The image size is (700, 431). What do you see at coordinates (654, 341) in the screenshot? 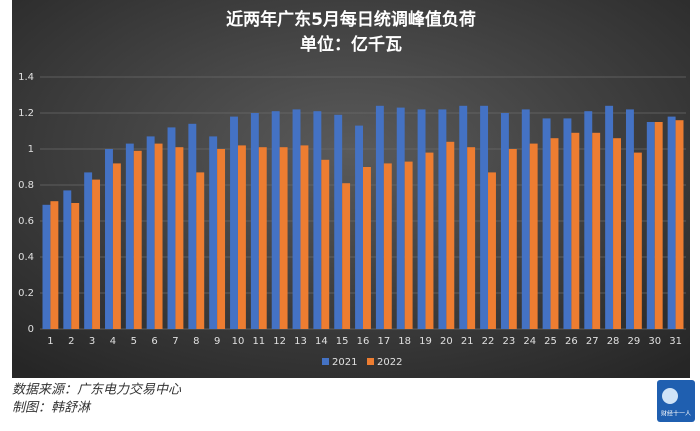
I see `x-tick-label: 30` at bounding box center [654, 341].